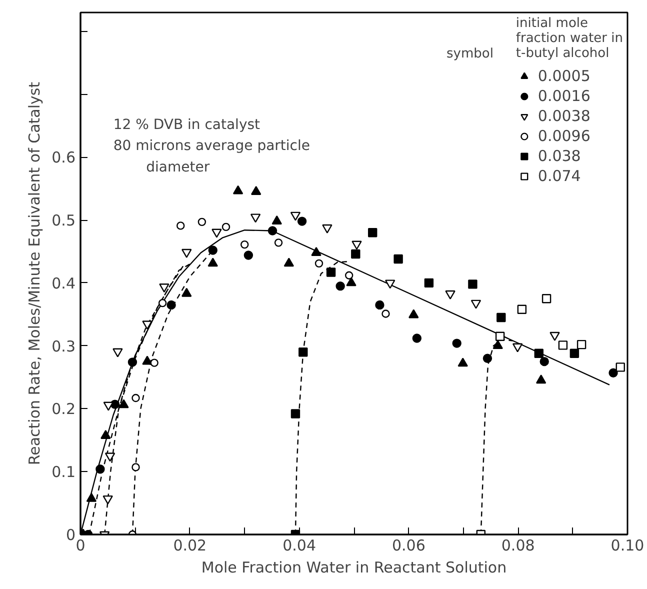  Describe the element at coordinates (564, 116) in the screenshot. I see `legend-label: 0.0038` at that location.